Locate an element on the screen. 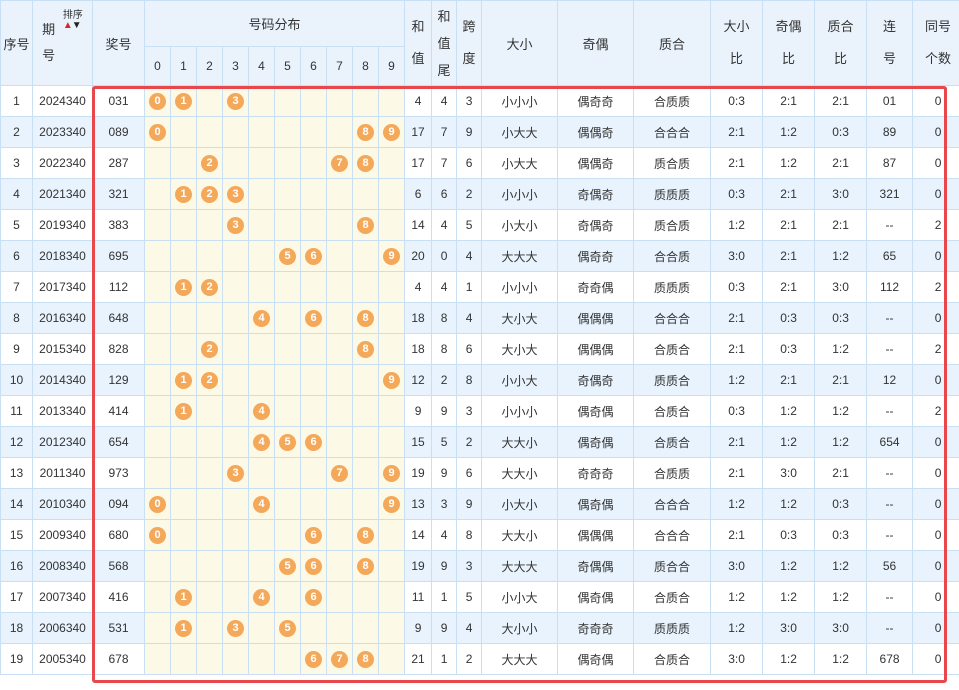 The width and height of the screenshot is (959, 690). sort-up-arrow-icon: ▲ is located at coordinates (67, 25).